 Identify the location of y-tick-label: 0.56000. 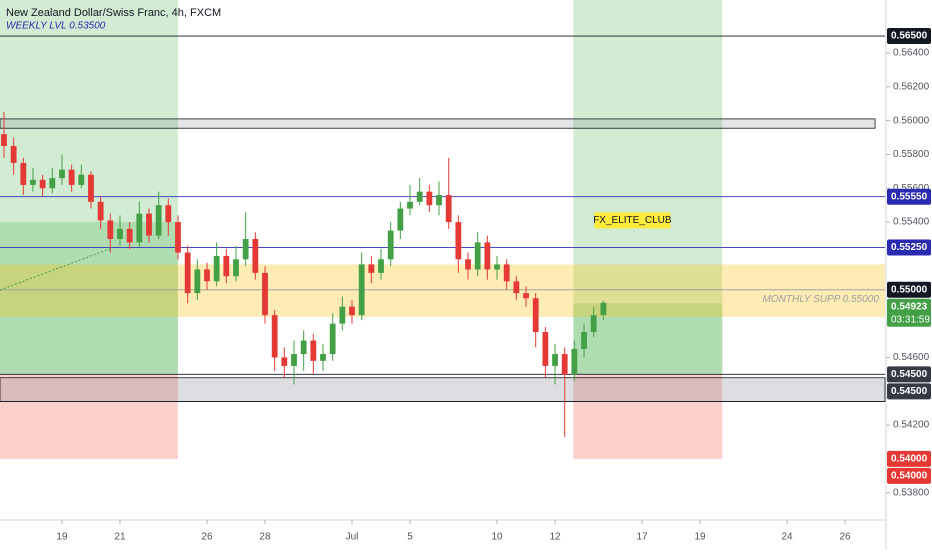
(911, 120).